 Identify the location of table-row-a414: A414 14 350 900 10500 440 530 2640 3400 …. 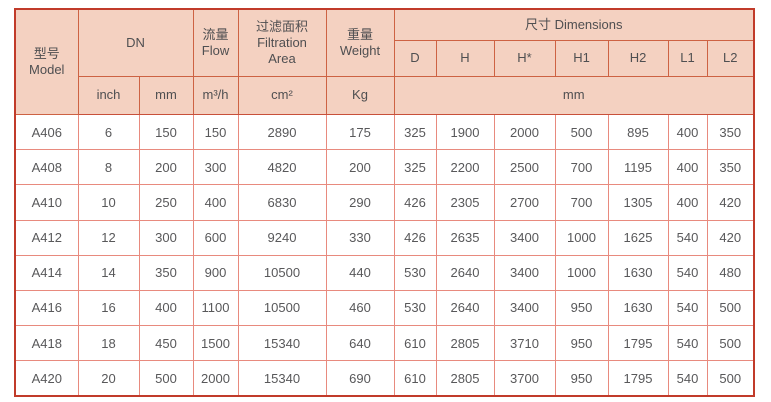
(384, 272).